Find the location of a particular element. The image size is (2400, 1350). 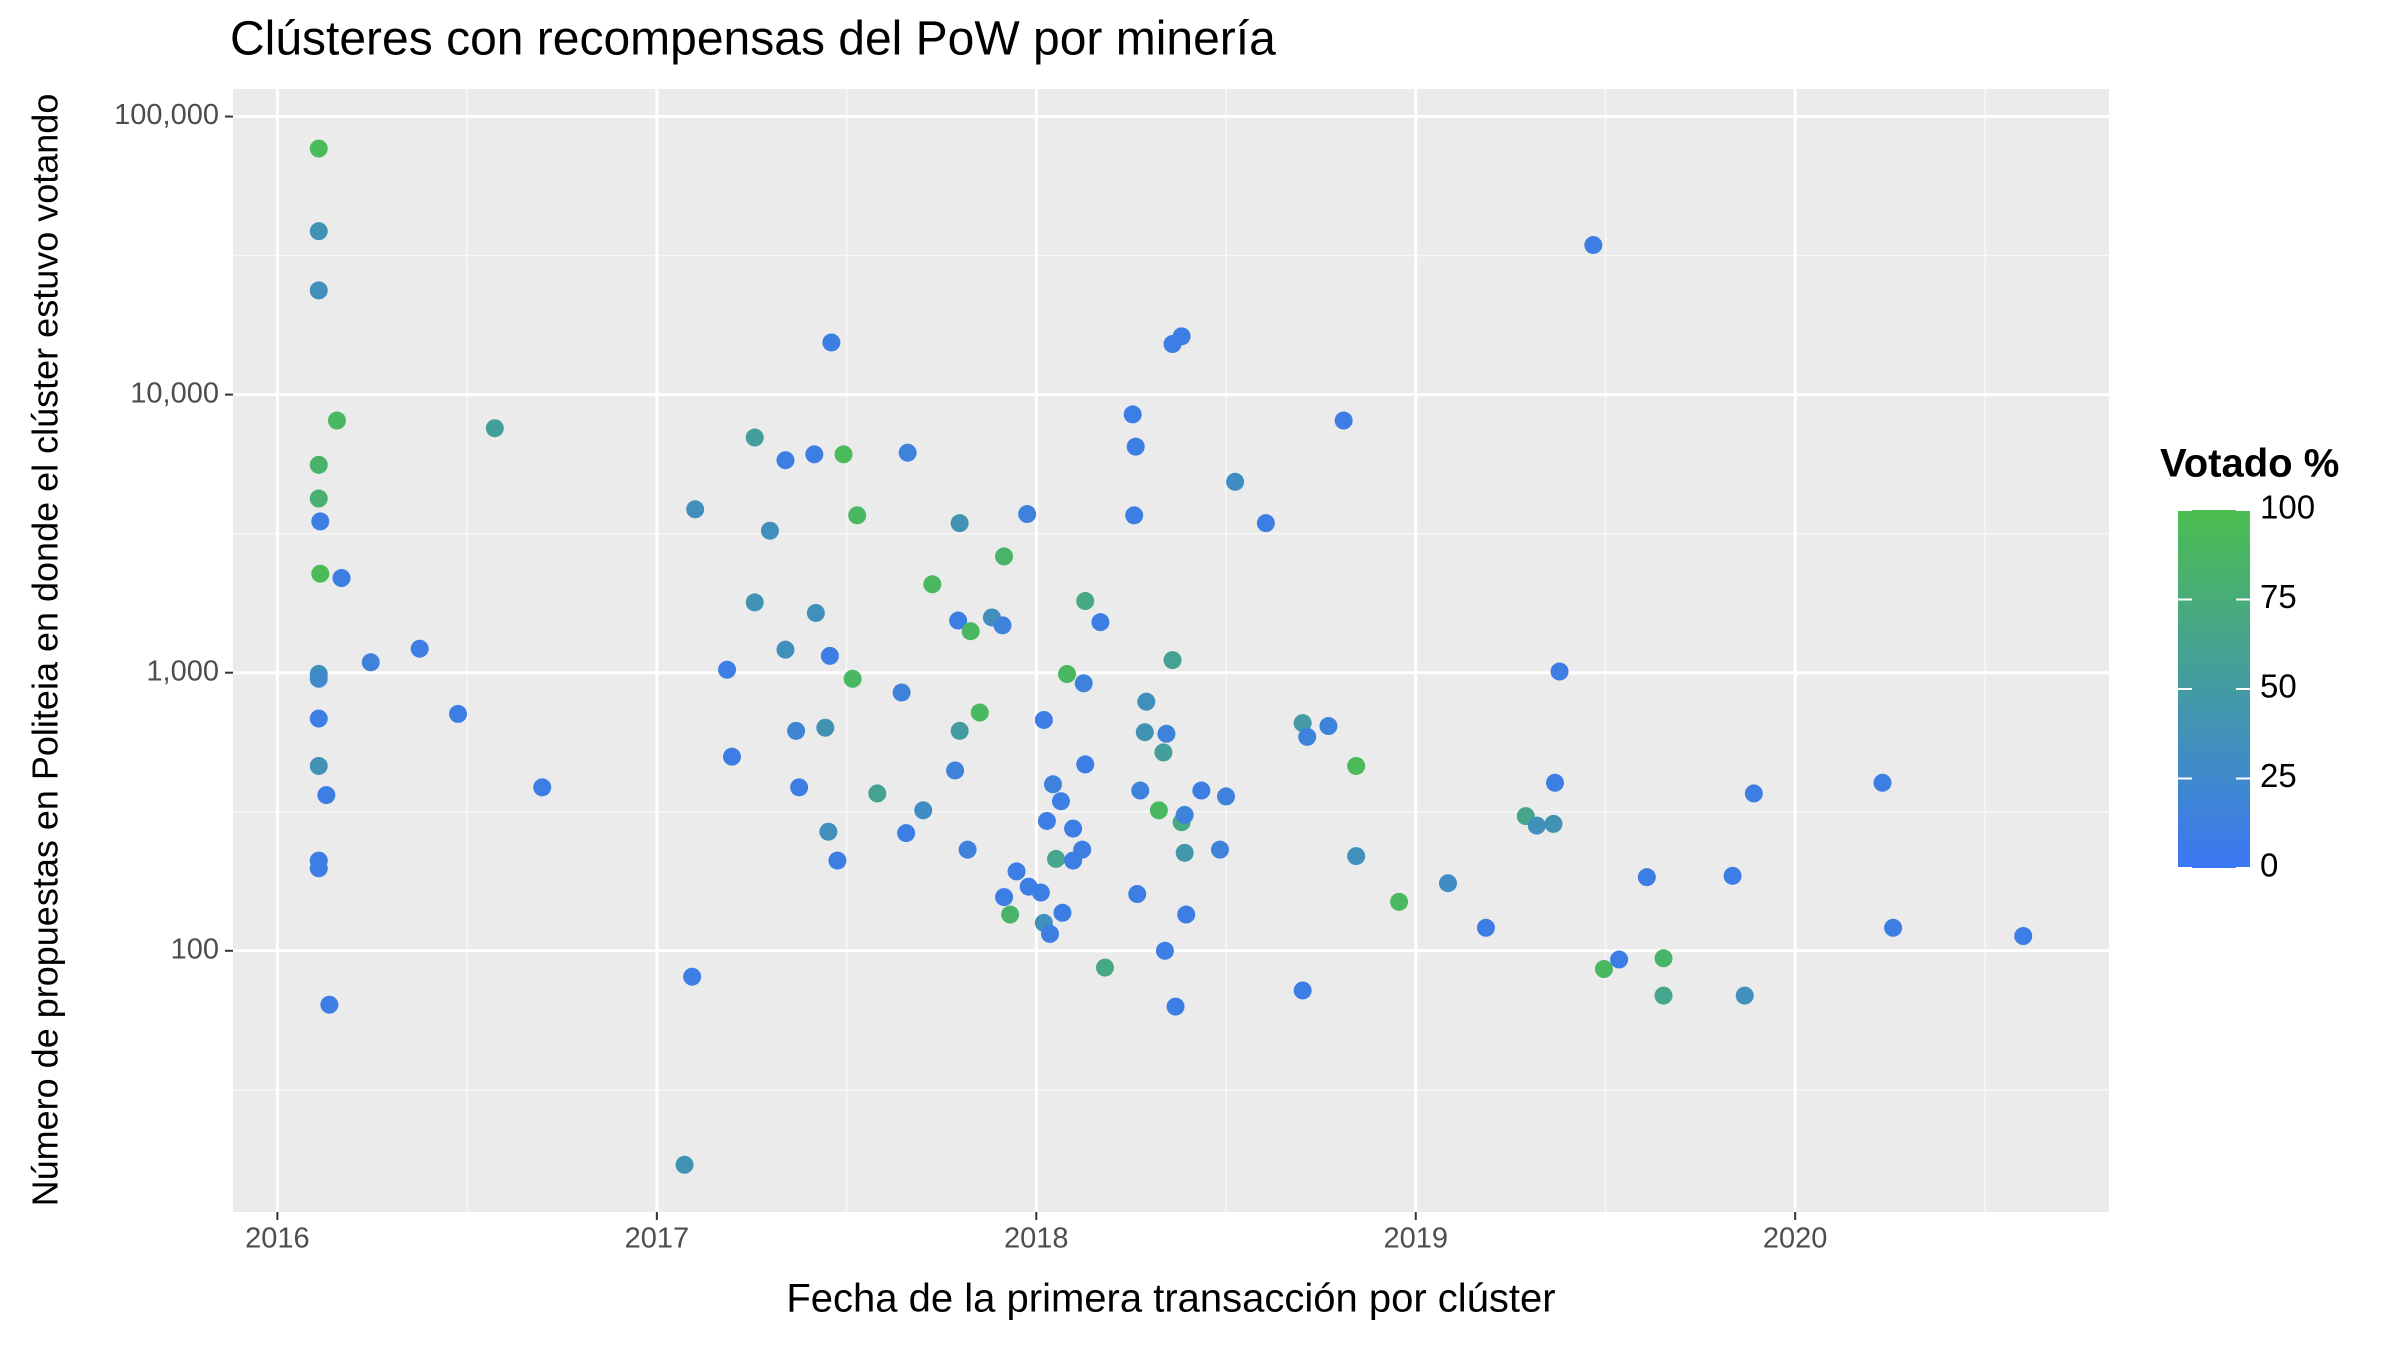

colorbar-label: 50 is located at coordinates (2278, 686).